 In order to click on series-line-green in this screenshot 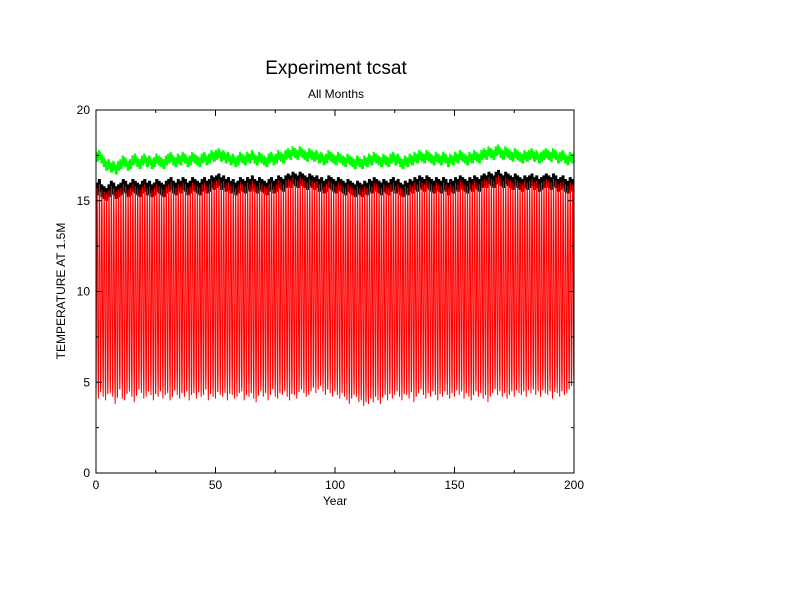, I will do `click(335, 159)`.